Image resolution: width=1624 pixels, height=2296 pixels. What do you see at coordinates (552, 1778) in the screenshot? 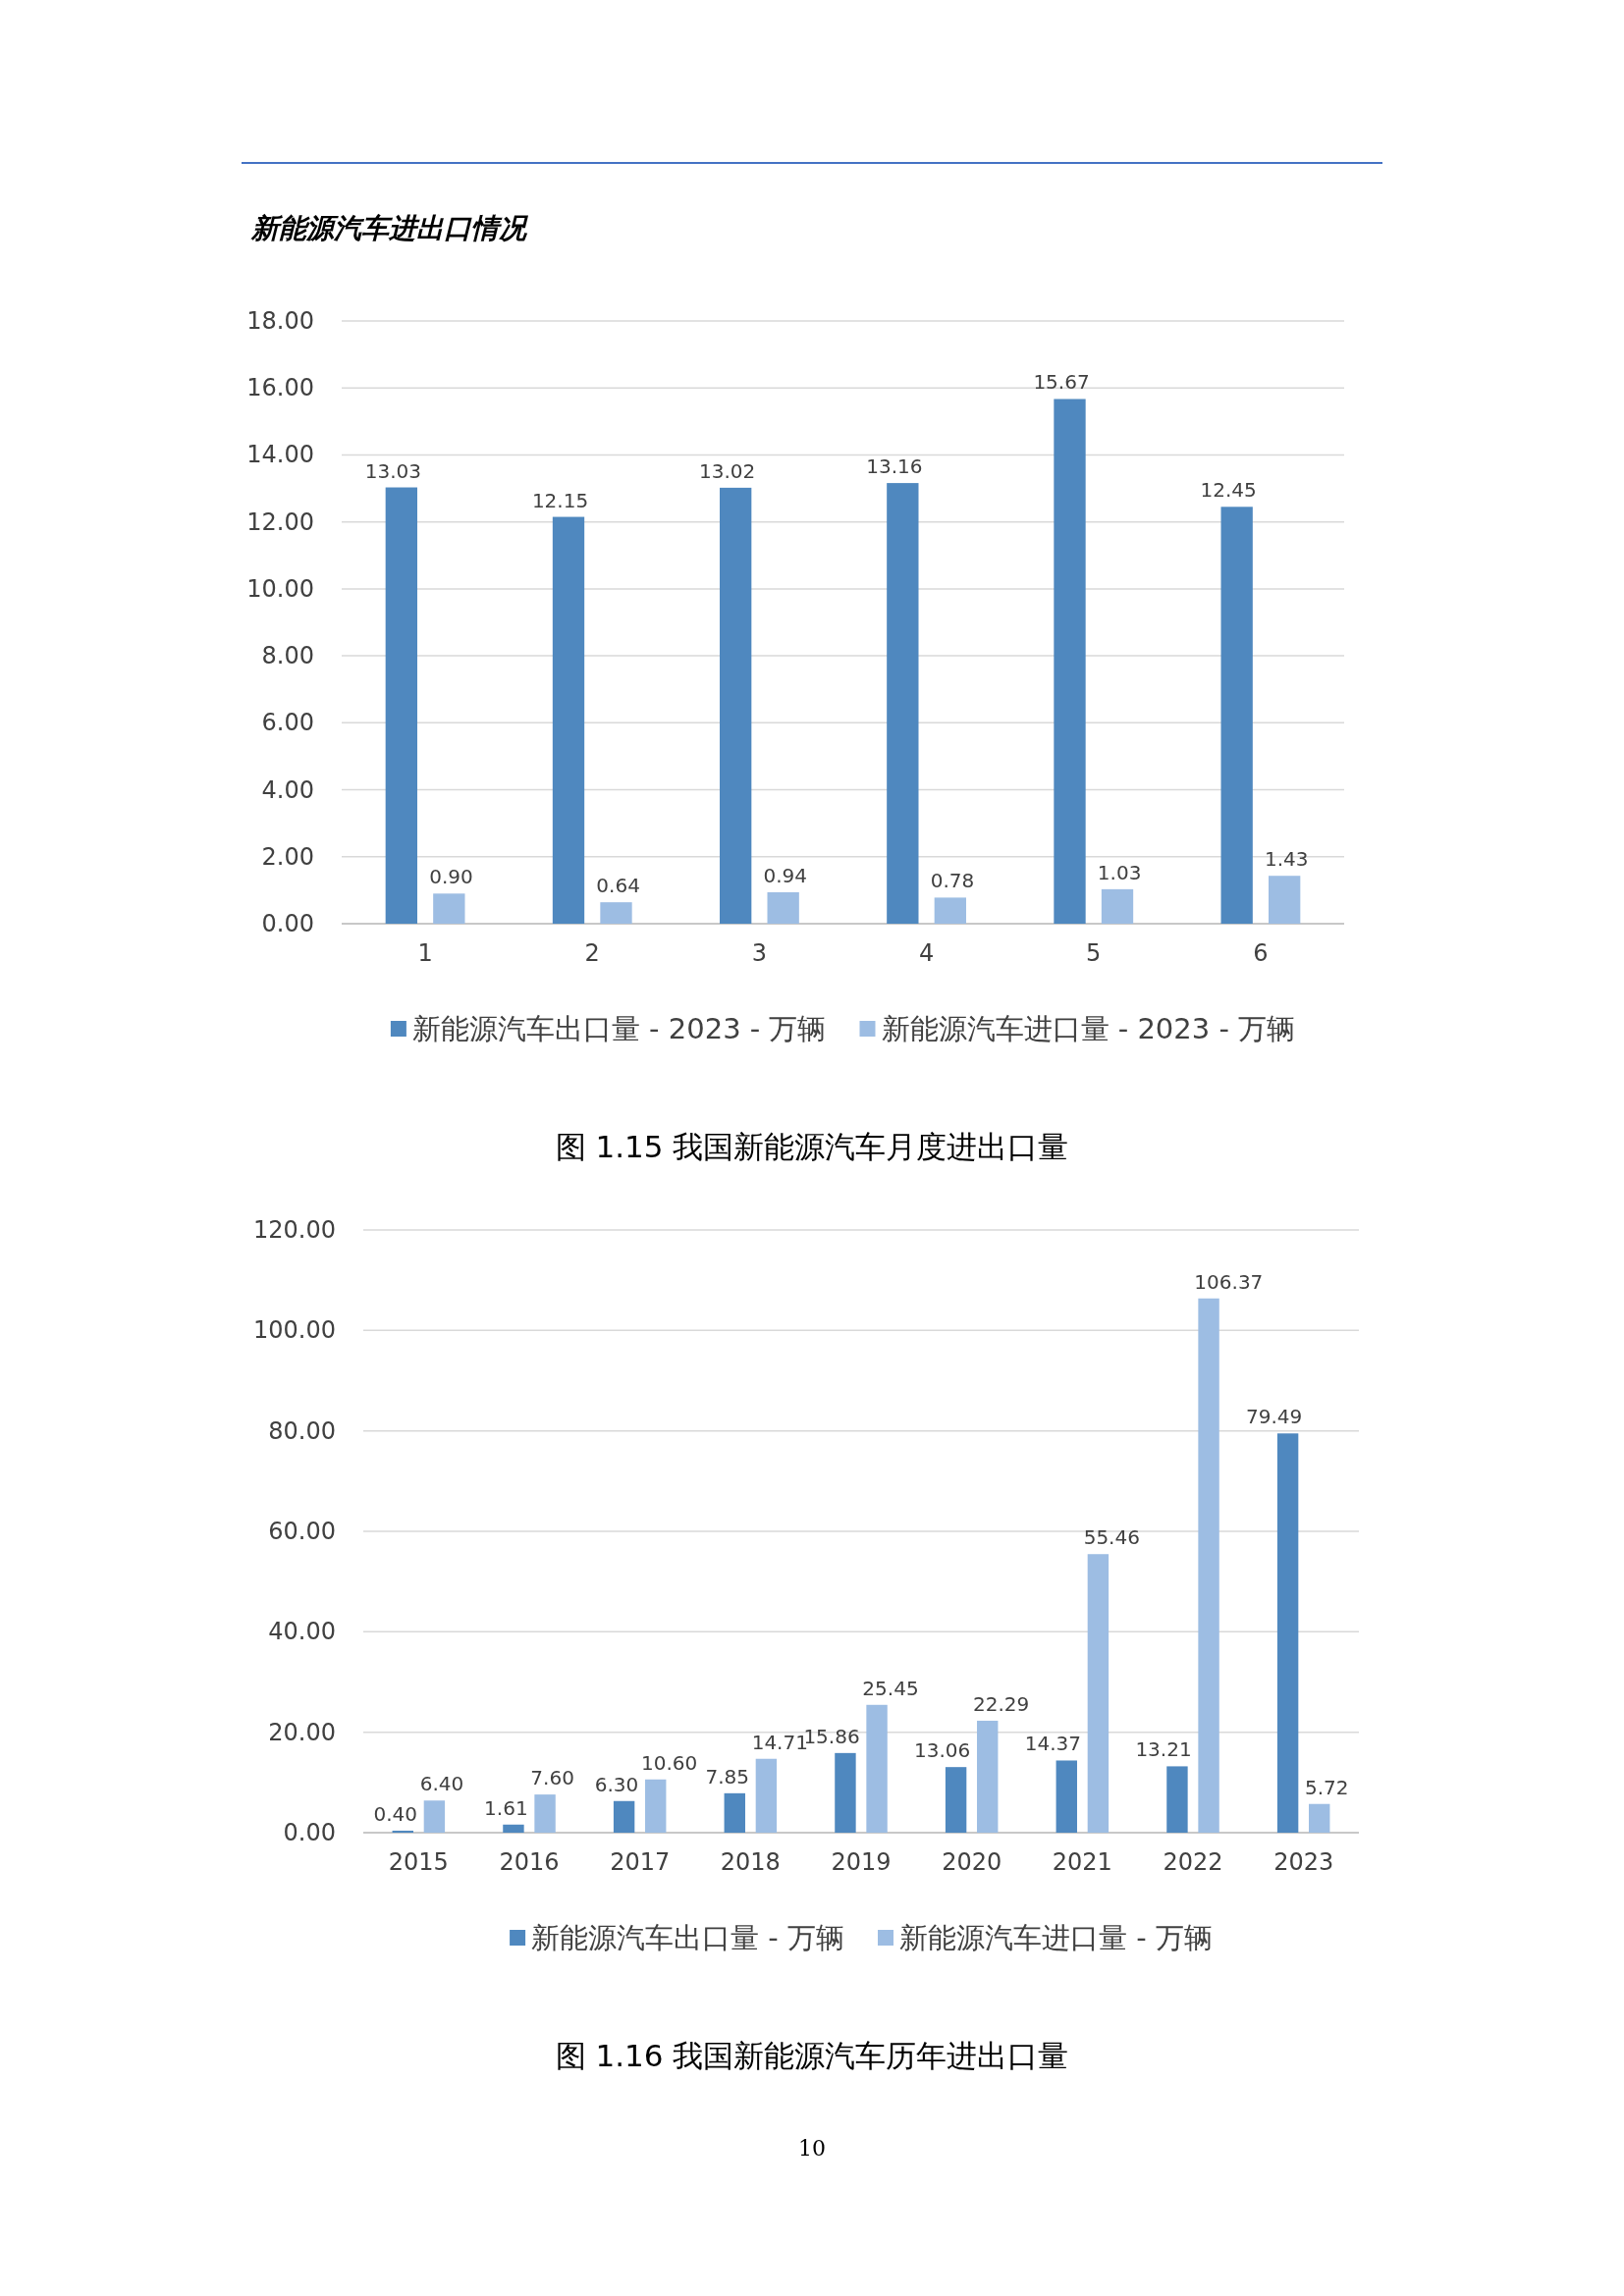
I see `data-label: 7.60` at bounding box center [552, 1778].